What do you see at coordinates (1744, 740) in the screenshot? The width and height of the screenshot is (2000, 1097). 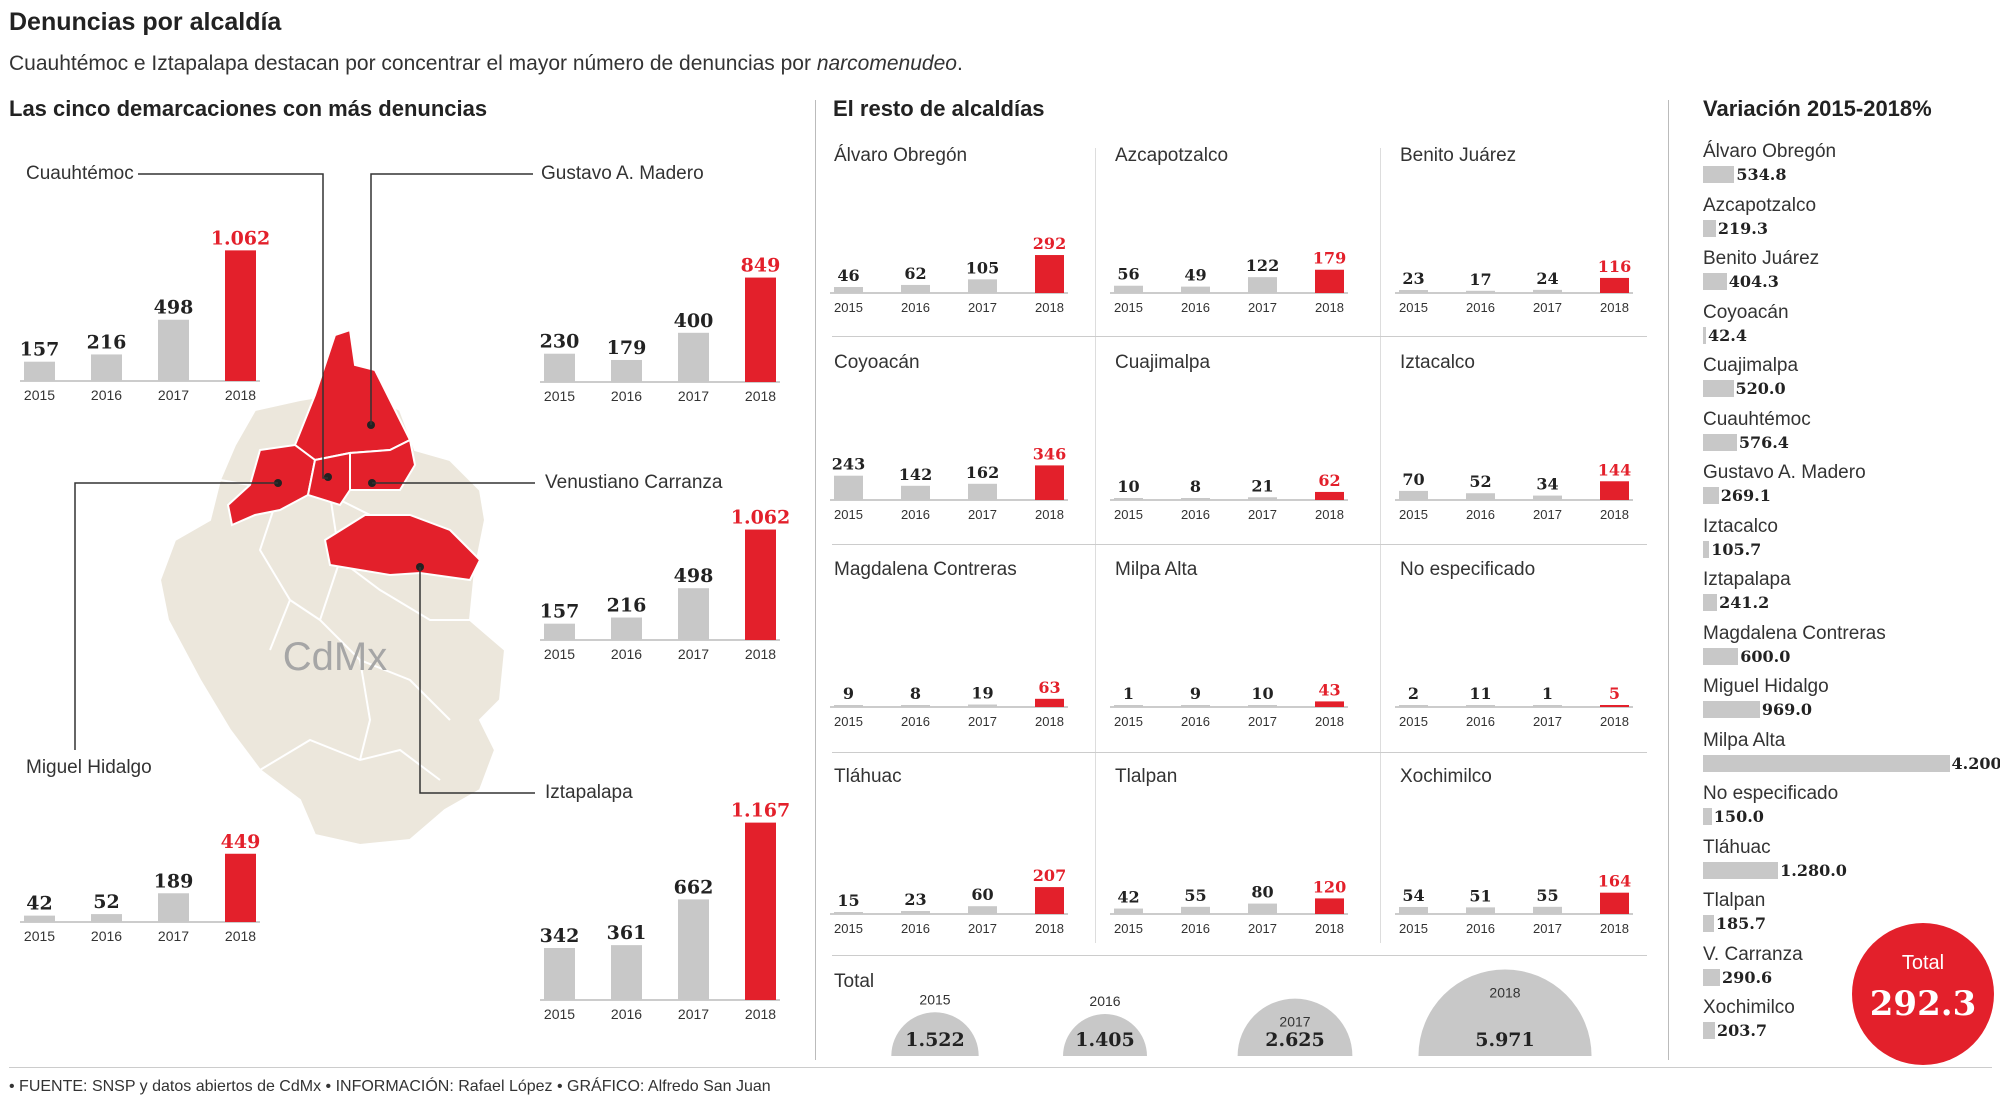 I see `variation-name: Milpa Alta` at bounding box center [1744, 740].